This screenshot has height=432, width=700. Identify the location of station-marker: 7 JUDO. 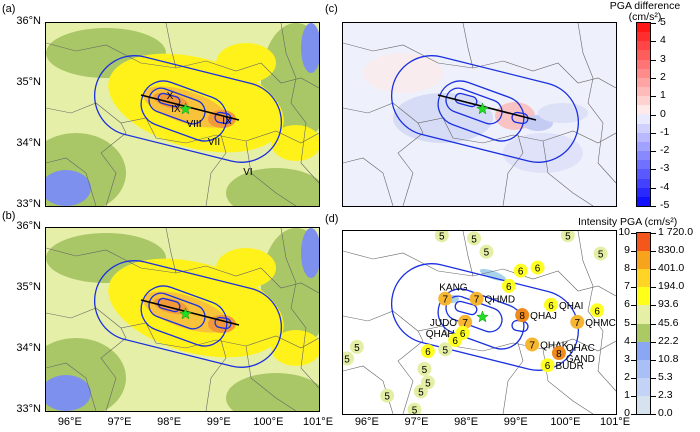
(451, 321).